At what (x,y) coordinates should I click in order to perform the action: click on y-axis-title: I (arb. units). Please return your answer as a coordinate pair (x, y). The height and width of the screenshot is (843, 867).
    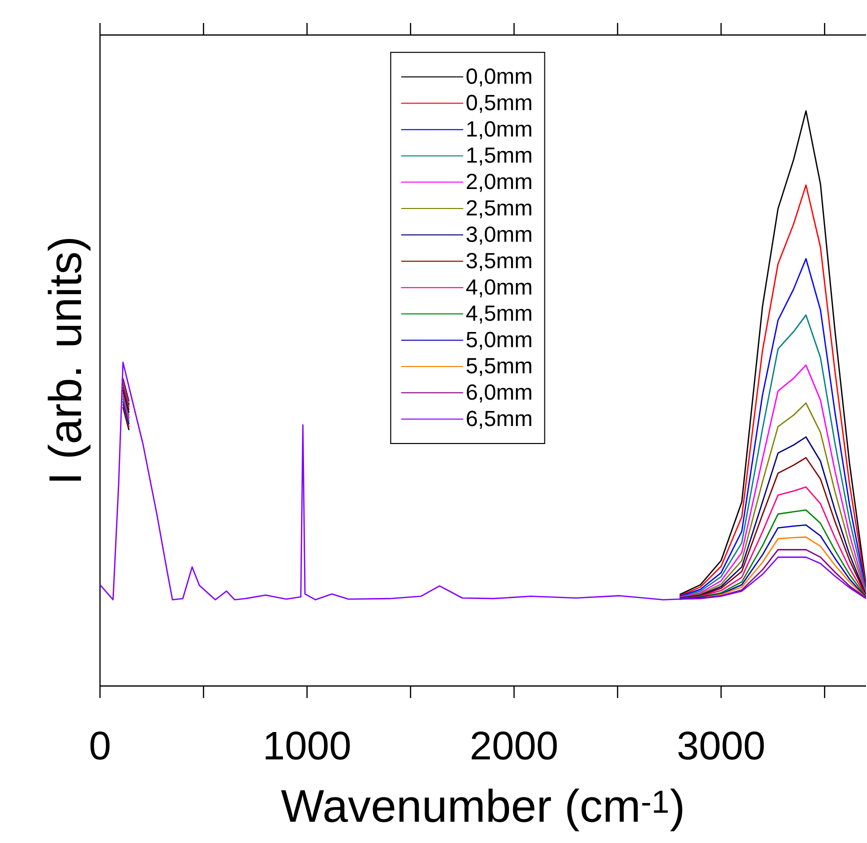
    Looking at the image, I should click on (69, 359).